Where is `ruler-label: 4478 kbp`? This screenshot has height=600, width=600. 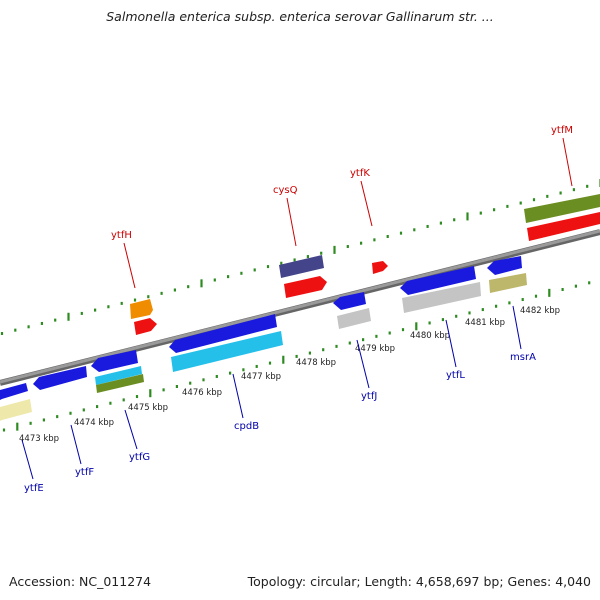 ruler-label: 4478 kbp is located at coordinates (316, 363).